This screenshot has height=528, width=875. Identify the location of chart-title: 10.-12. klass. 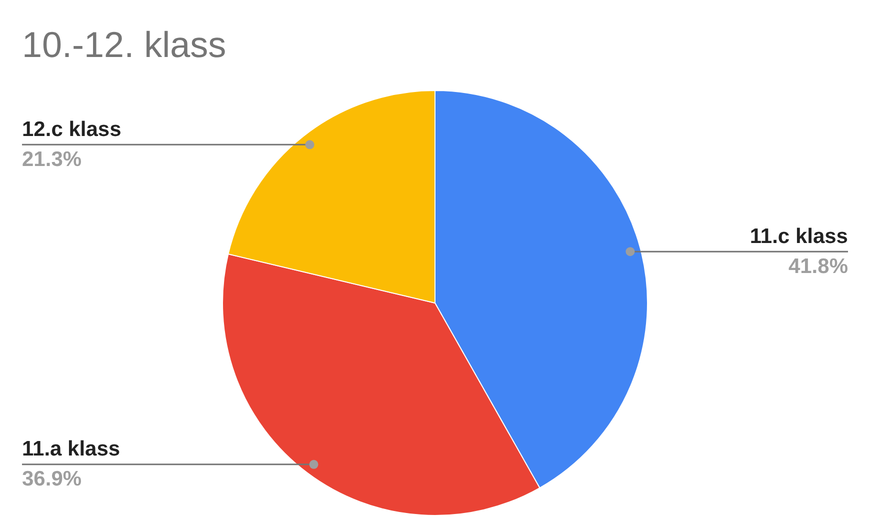
(124, 45).